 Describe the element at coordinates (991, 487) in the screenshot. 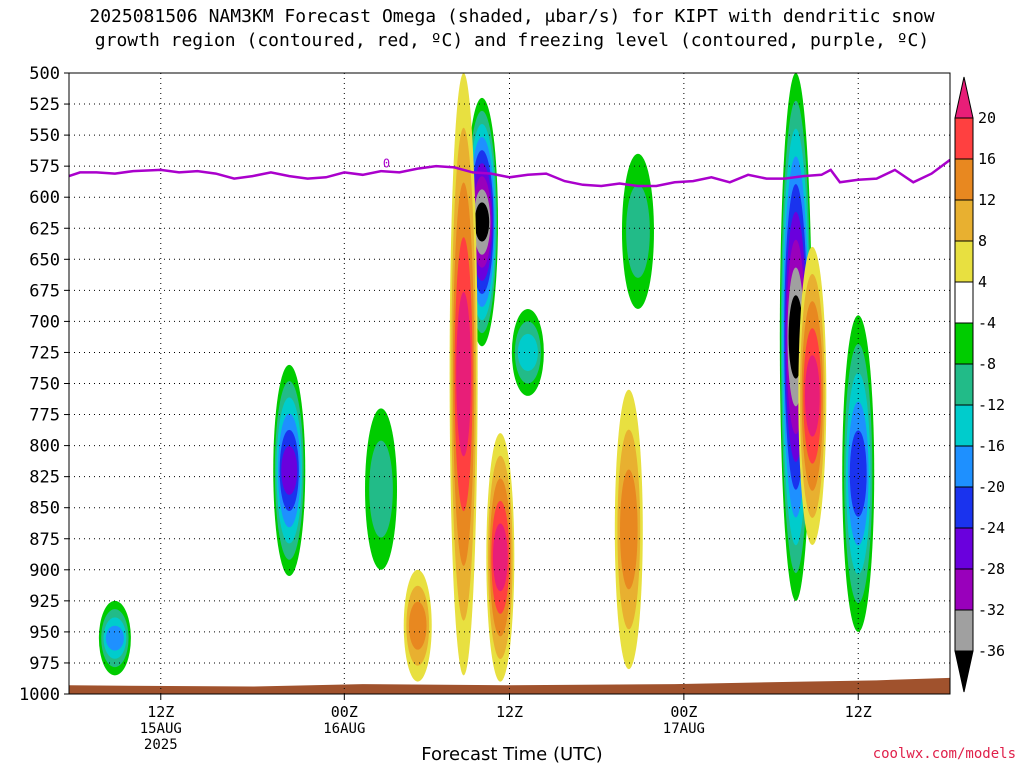

I see `colorbar-label: -20` at that location.